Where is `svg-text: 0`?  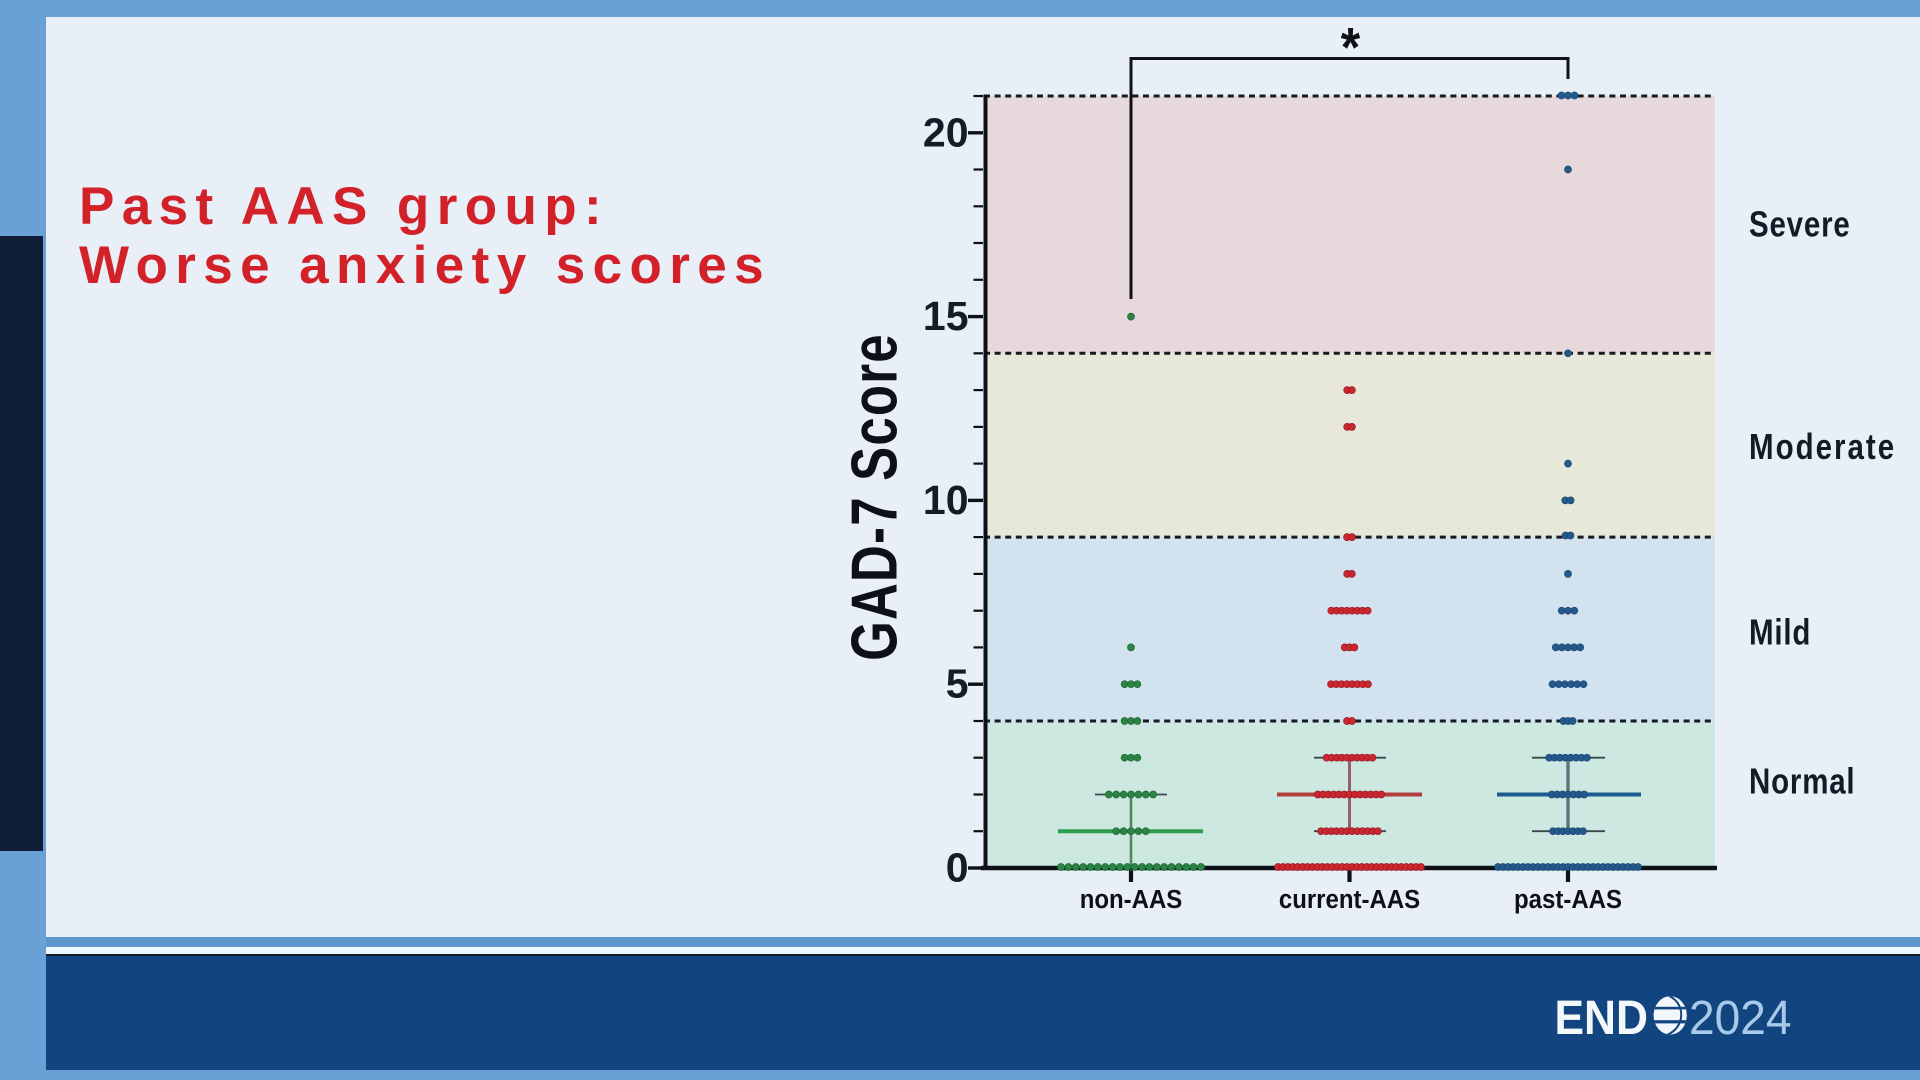
svg-text: 0 is located at coordinates (957, 868).